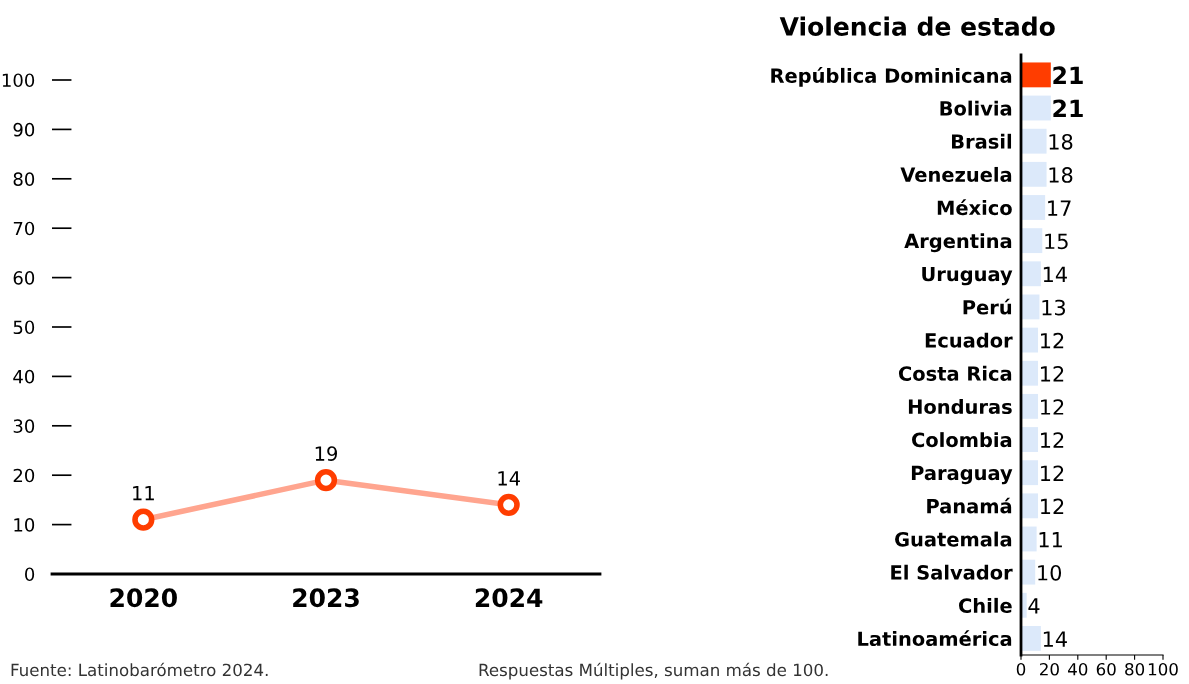  Describe the element at coordinates (962, 440) in the screenshot. I see `y-tick-label: Colombia` at that location.